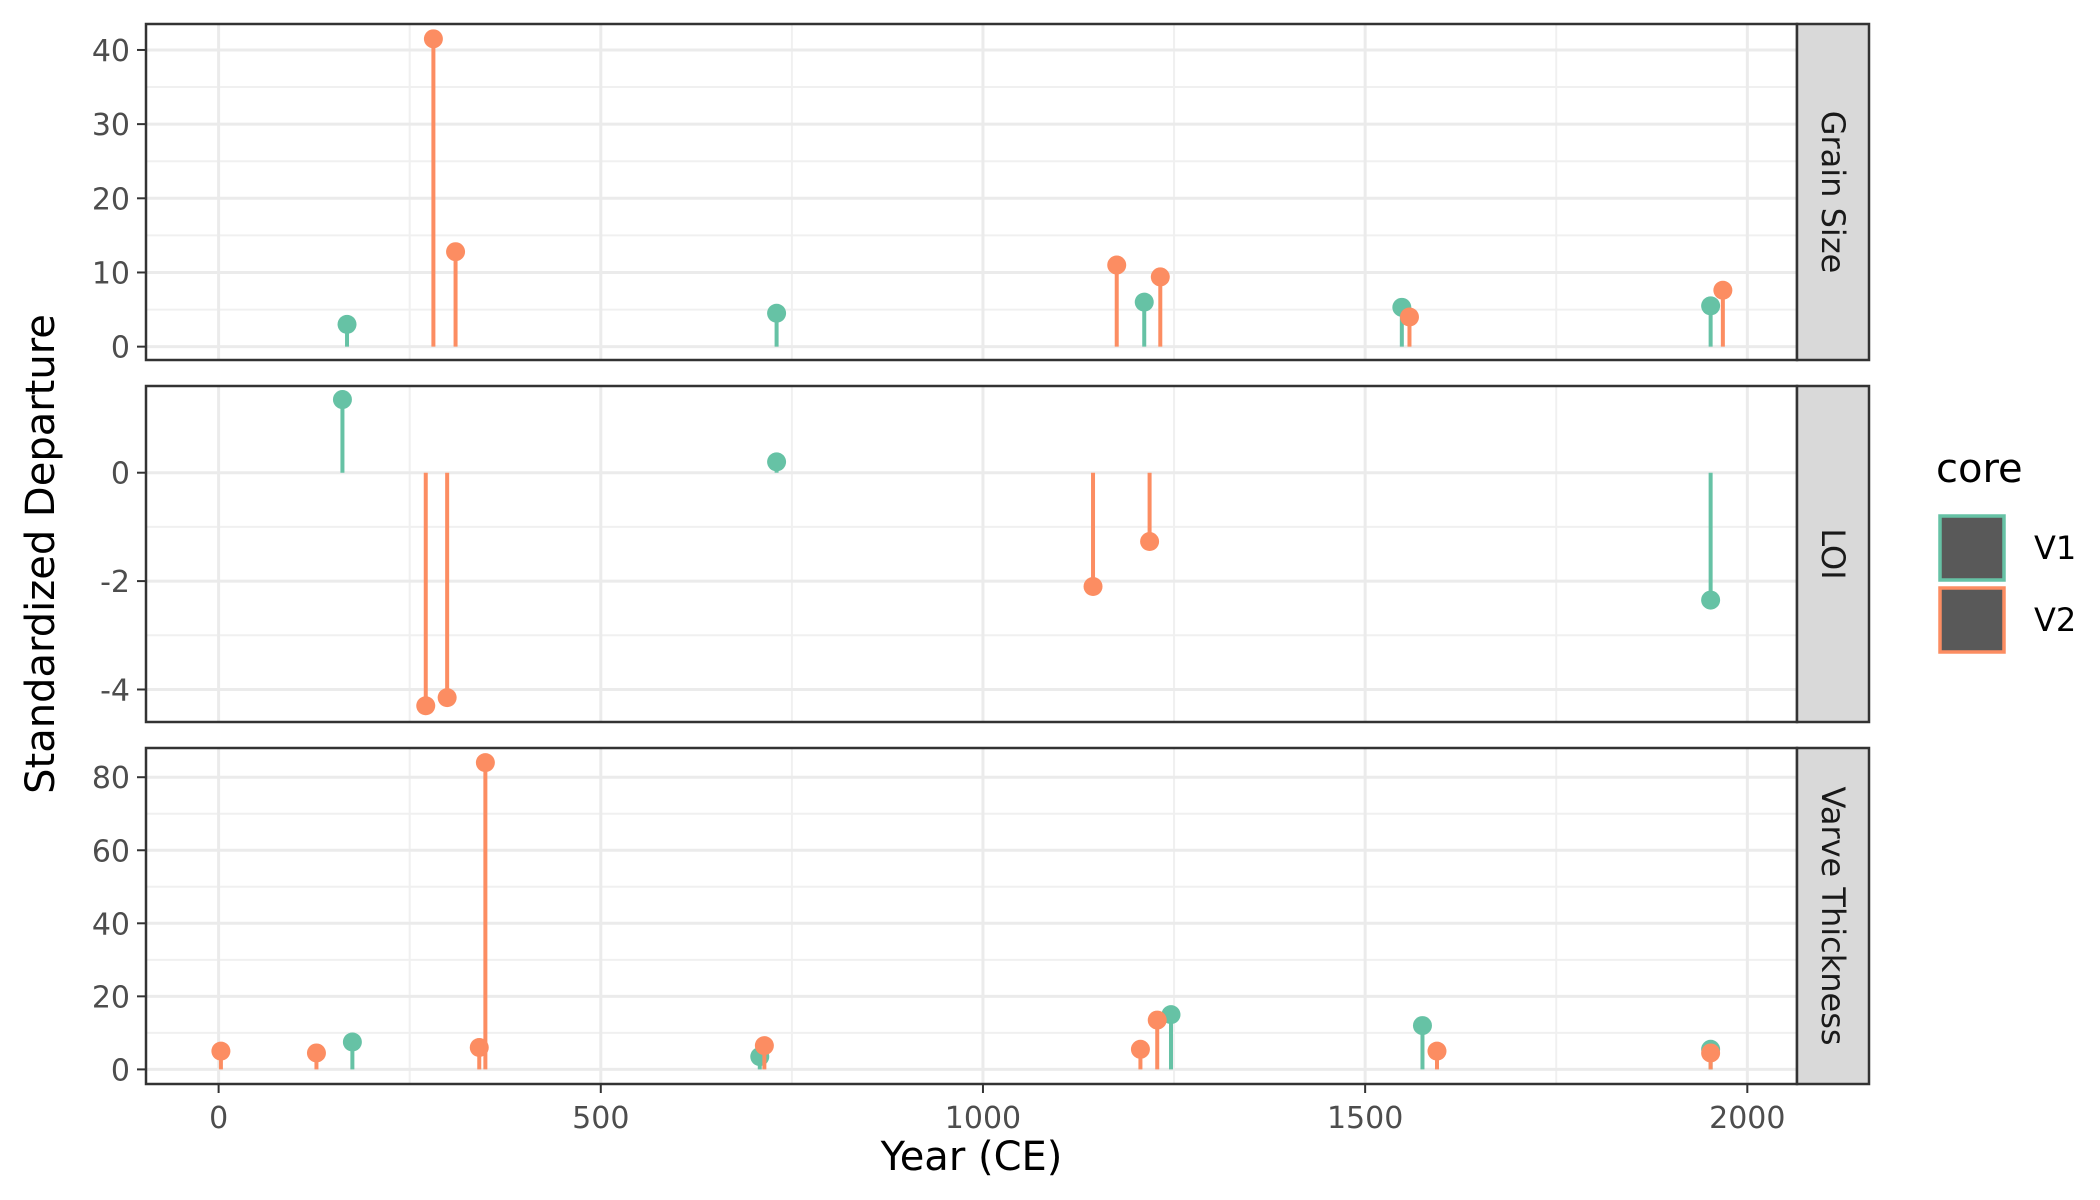 The height and width of the screenshot is (1200, 2100). Describe the element at coordinates (111, 273) in the screenshot. I see `y-tick-label: 10` at that location.